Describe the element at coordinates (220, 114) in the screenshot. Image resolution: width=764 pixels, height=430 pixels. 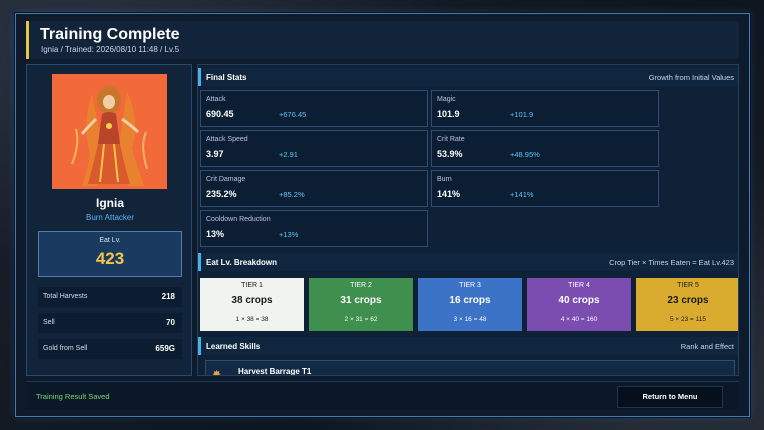
I see `stat-value: 690.45` at that location.